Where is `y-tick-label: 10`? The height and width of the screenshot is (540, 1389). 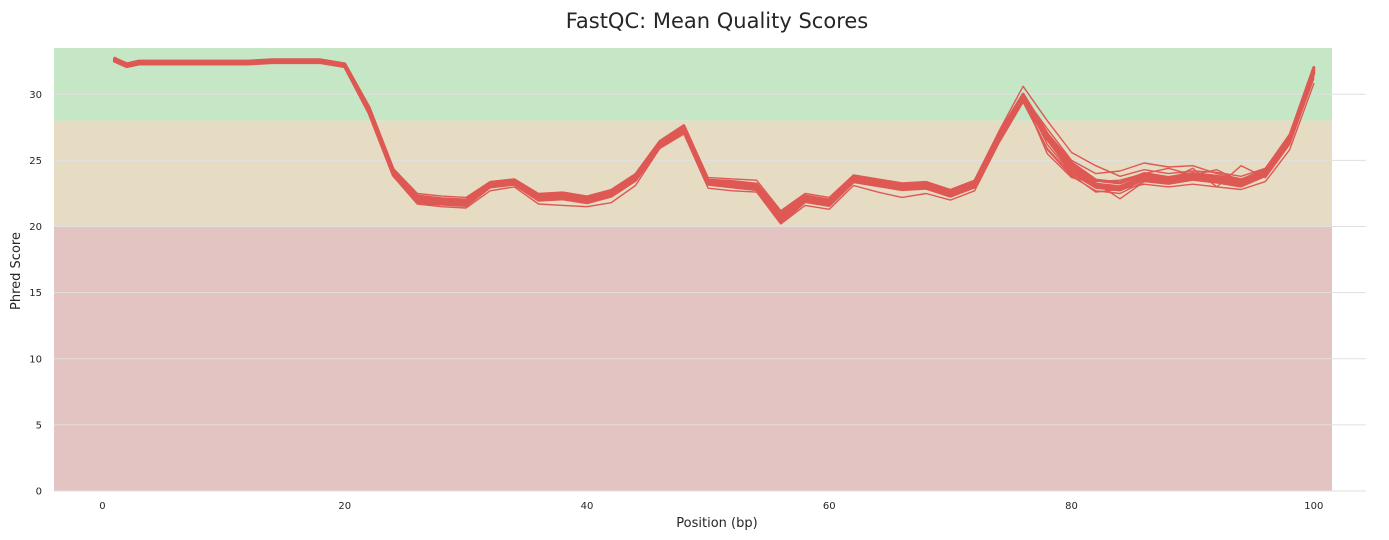 y-tick-label: 10 is located at coordinates (35, 359).